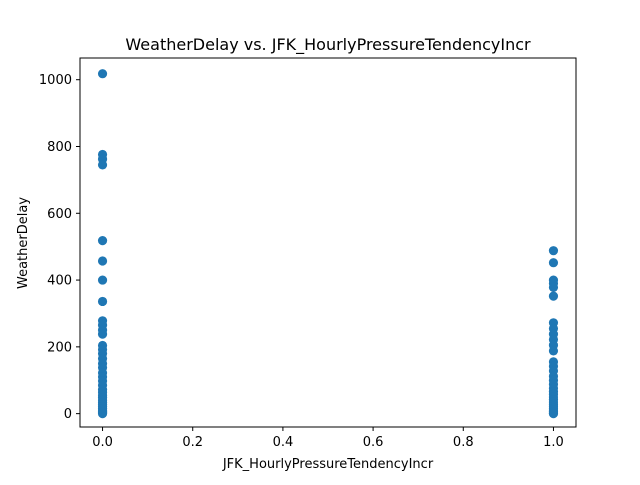  Describe the element at coordinates (328, 438) in the screenshot. I see `x-axis-ticks: 0.0 0.2 0.4 0.6 0.8 1.0` at that location.